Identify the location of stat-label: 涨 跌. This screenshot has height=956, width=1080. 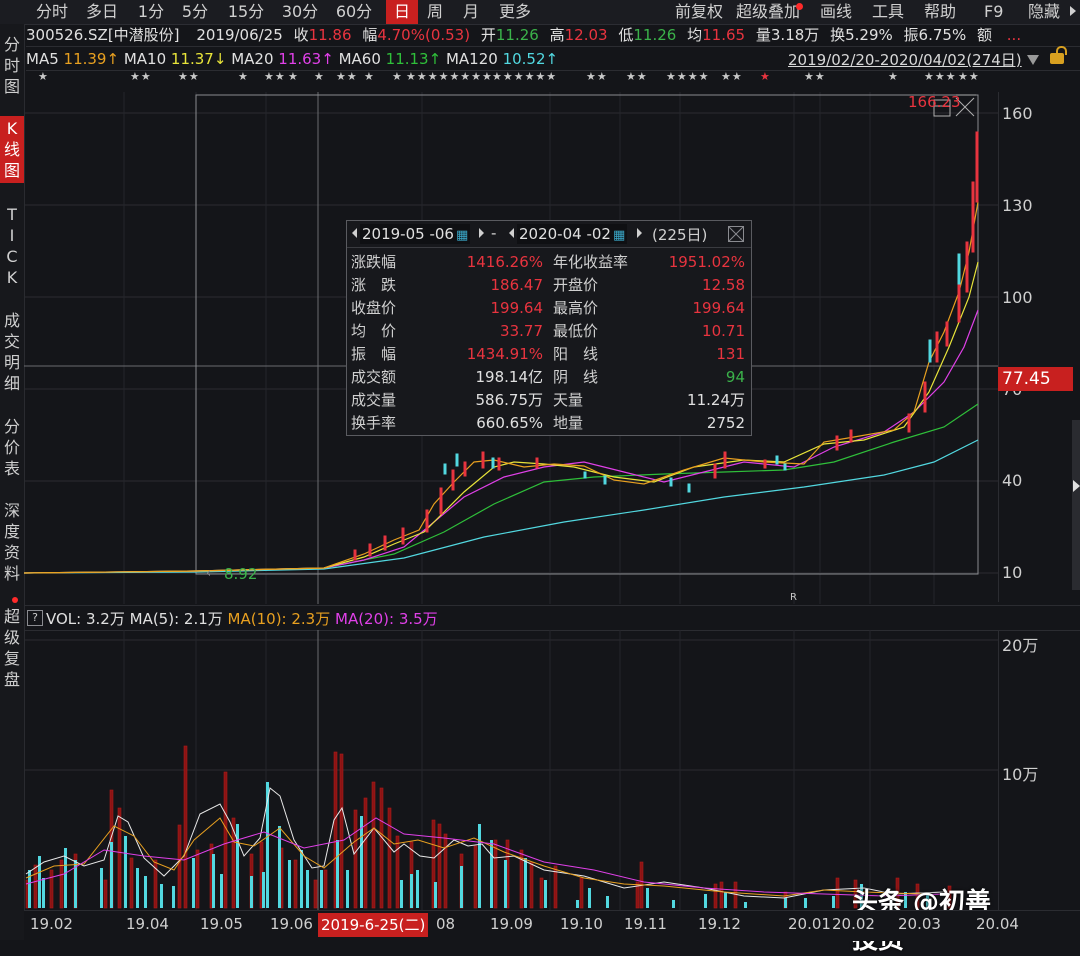
(374, 285).